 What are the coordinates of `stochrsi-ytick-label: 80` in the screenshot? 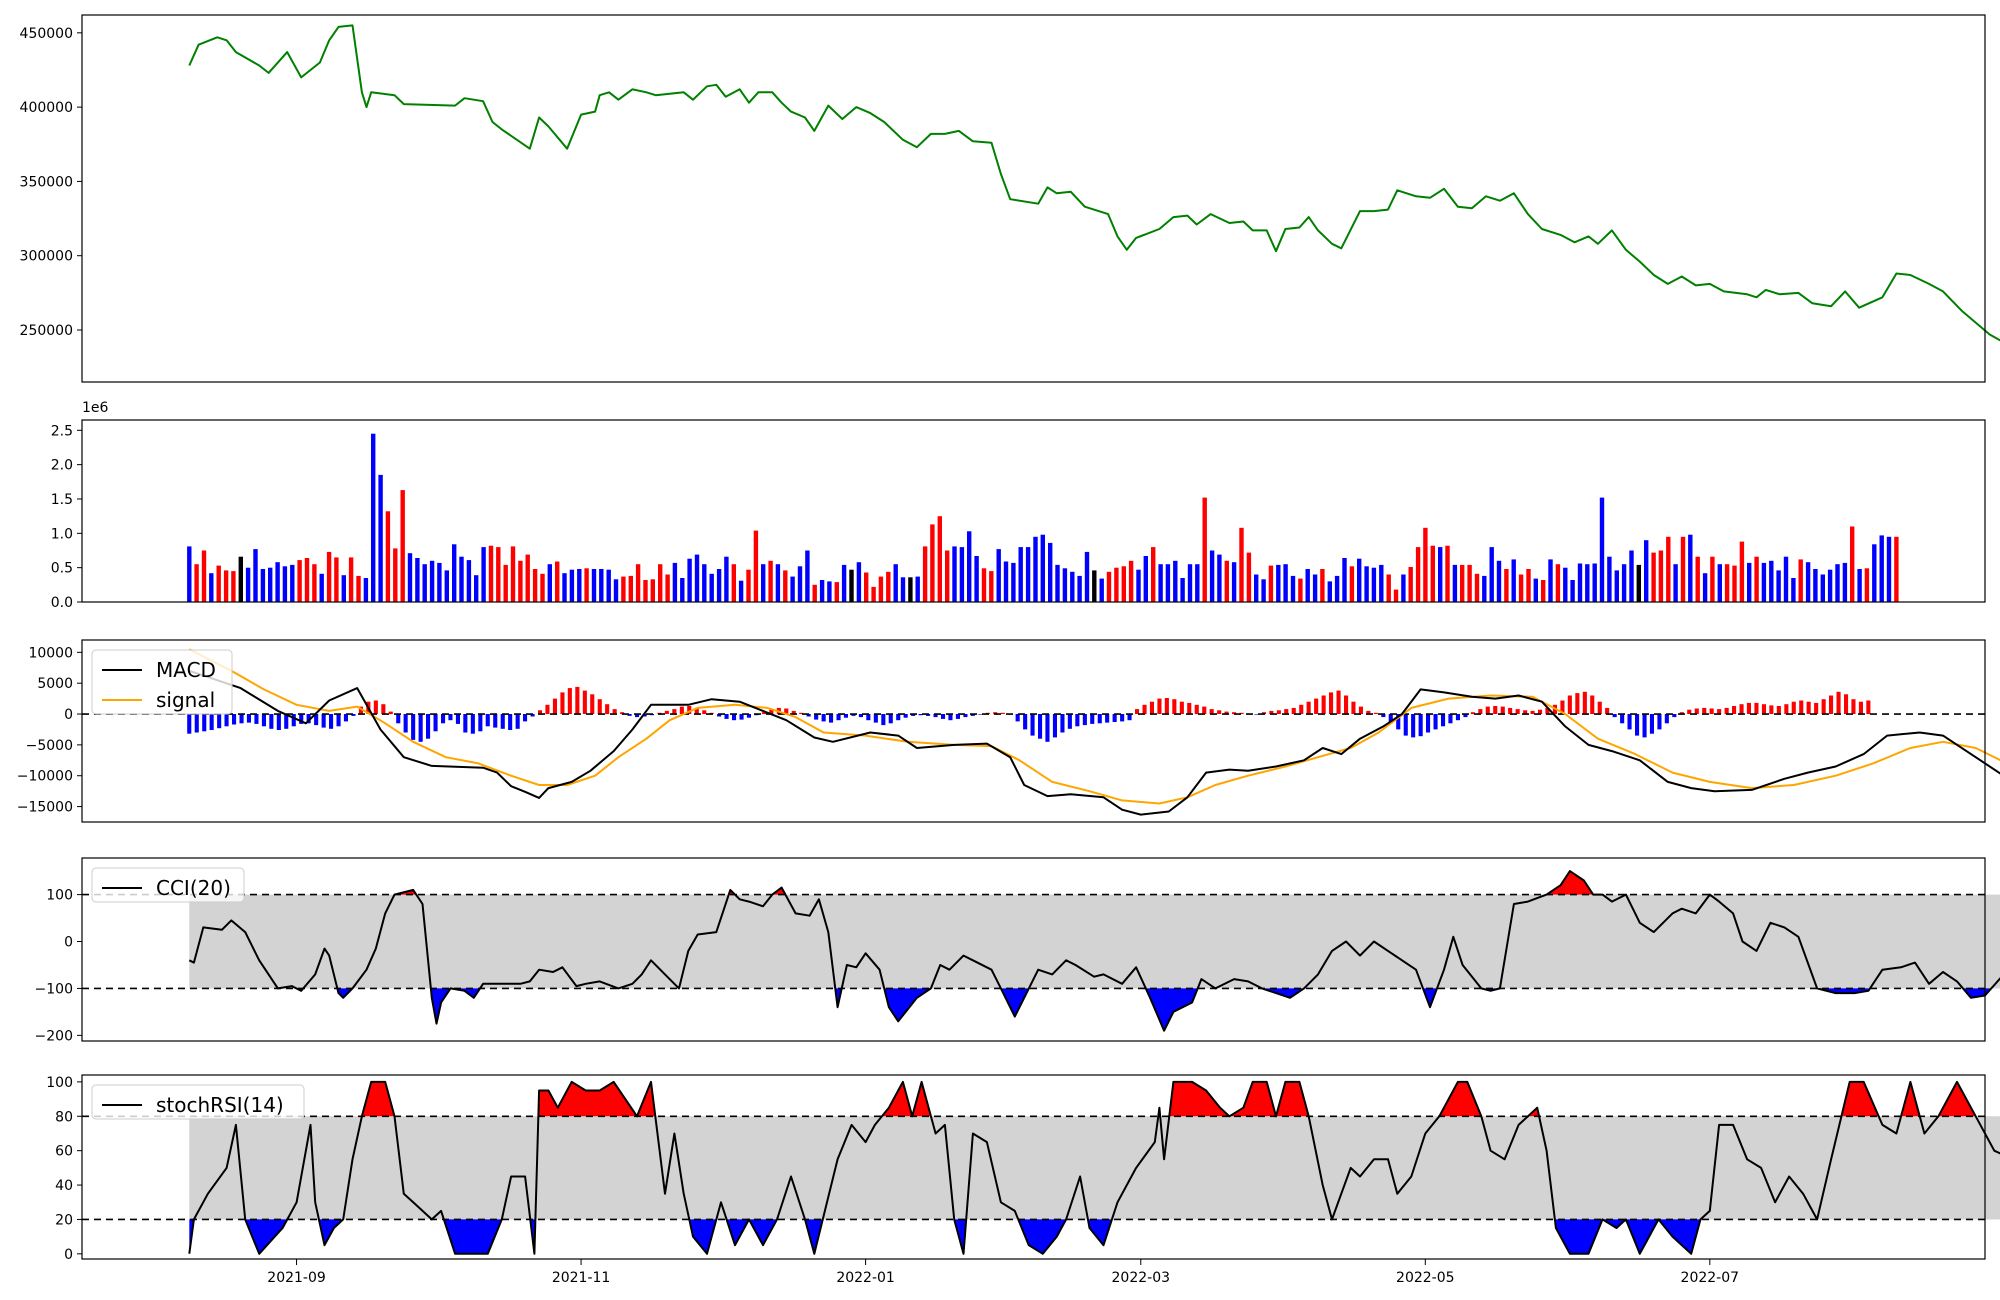 It's located at (64, 1117).